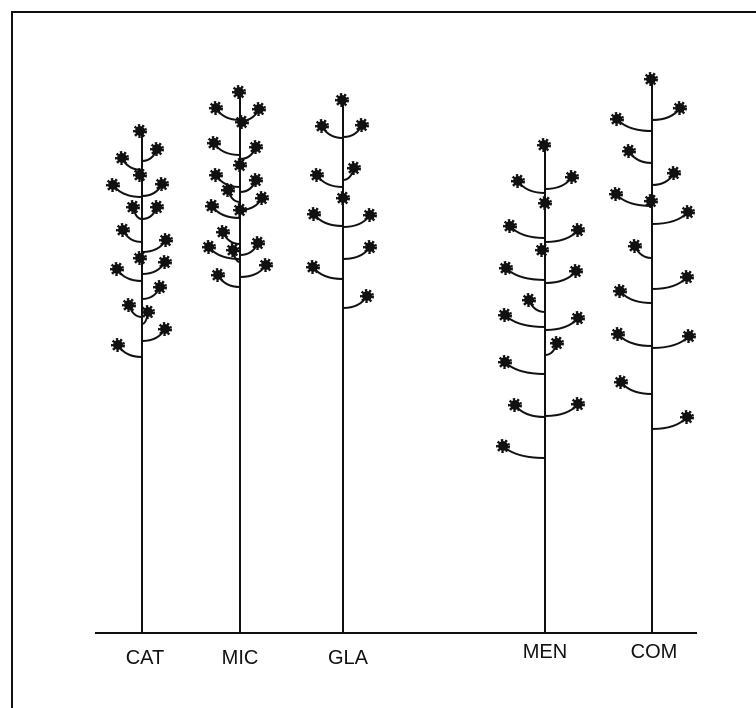 The height and width of the screenshot is (708, 756). I want to click on plant-label: MEN, so click(545, 652).